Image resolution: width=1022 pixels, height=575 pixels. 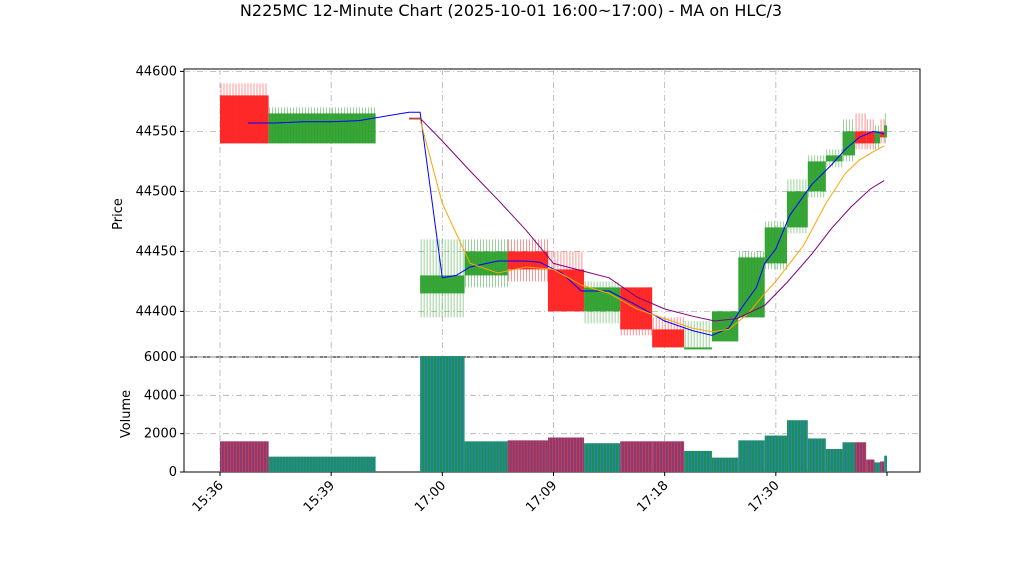 I want to click on volume-tick-label: 4000, so click(x=160, y=395).